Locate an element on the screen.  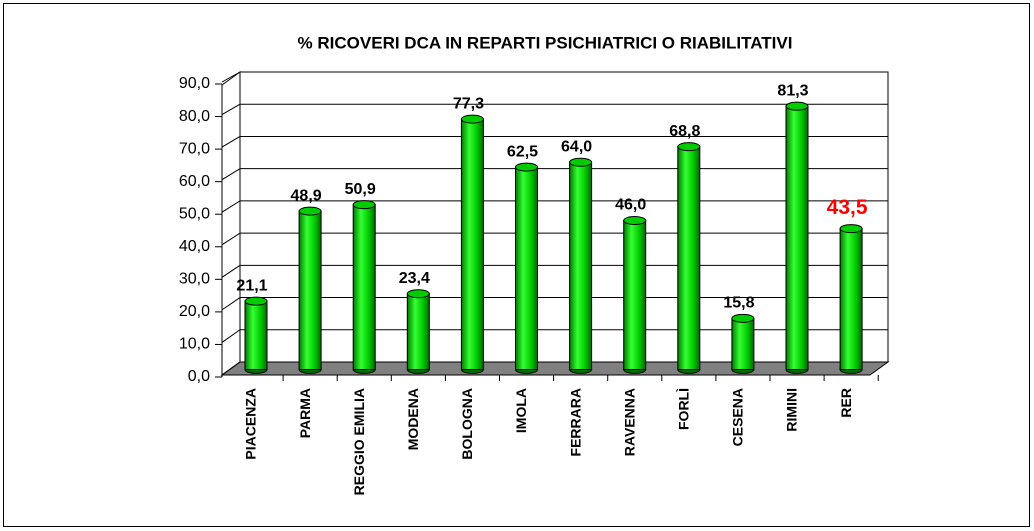
value-label: 15,8 is located at coordinates (738, 303).